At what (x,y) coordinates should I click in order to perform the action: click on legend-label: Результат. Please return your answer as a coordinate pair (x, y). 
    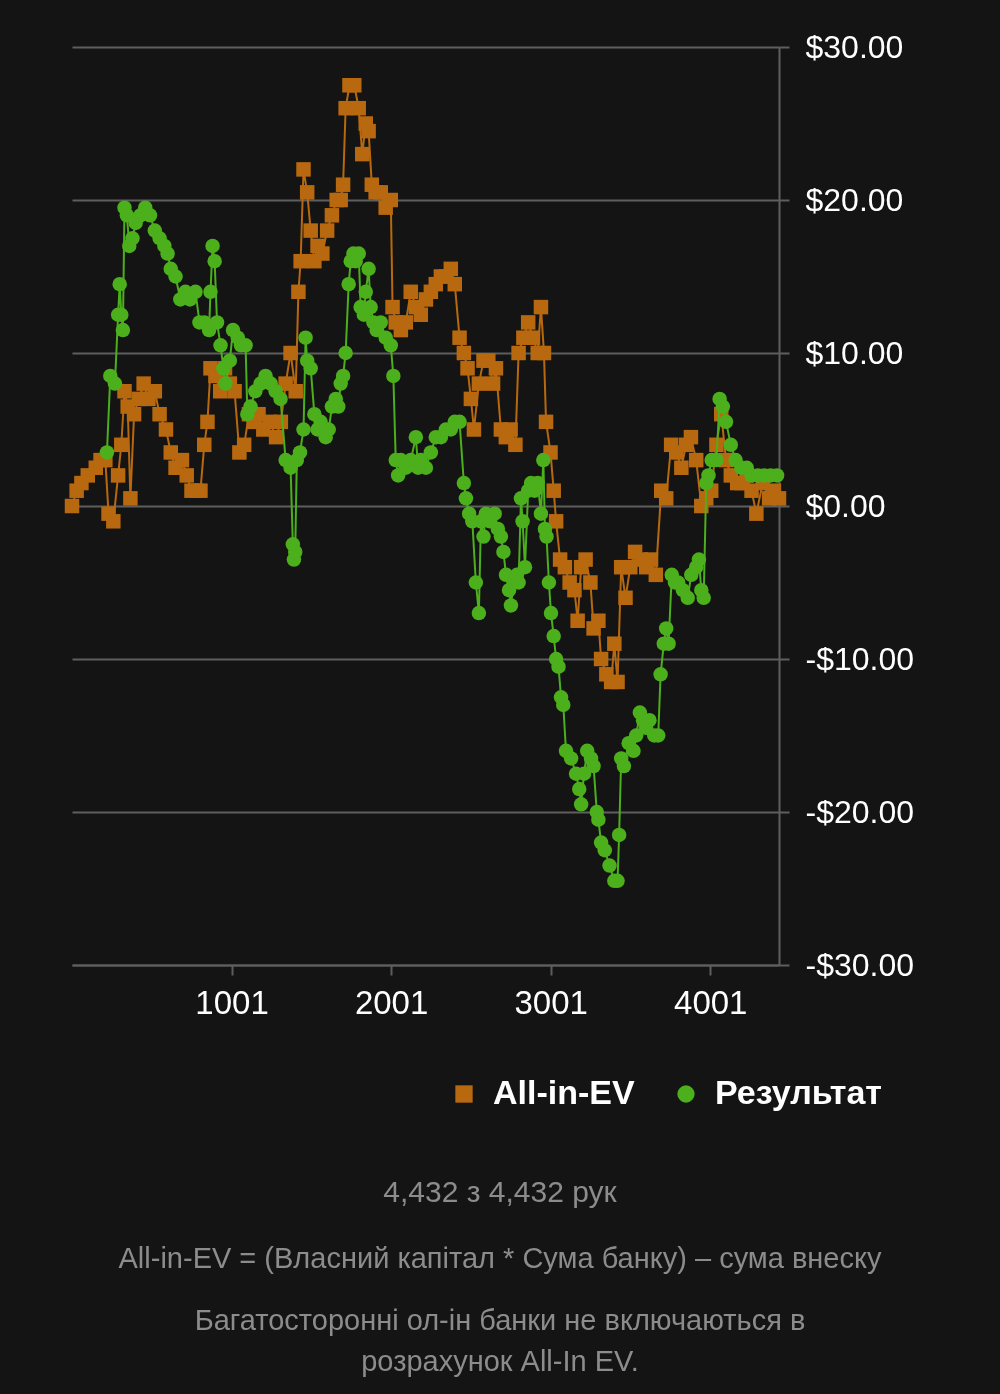
    Looking at the image, I should click on (798, 1092).